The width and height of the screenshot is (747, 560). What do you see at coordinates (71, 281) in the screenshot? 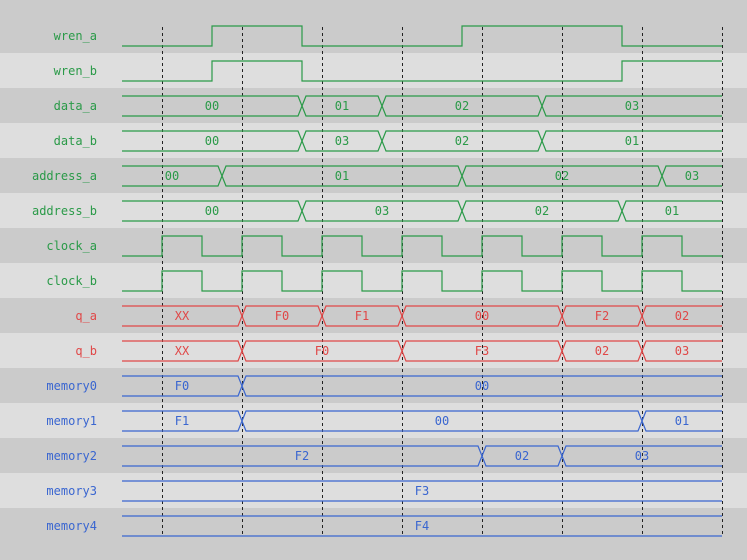
I see `signal-label: clock_b` at bounding box center [71, 281].